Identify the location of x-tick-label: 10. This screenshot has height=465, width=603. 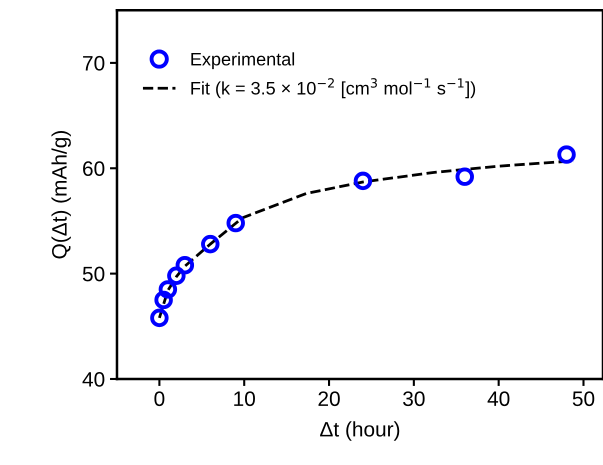
(244, 398).